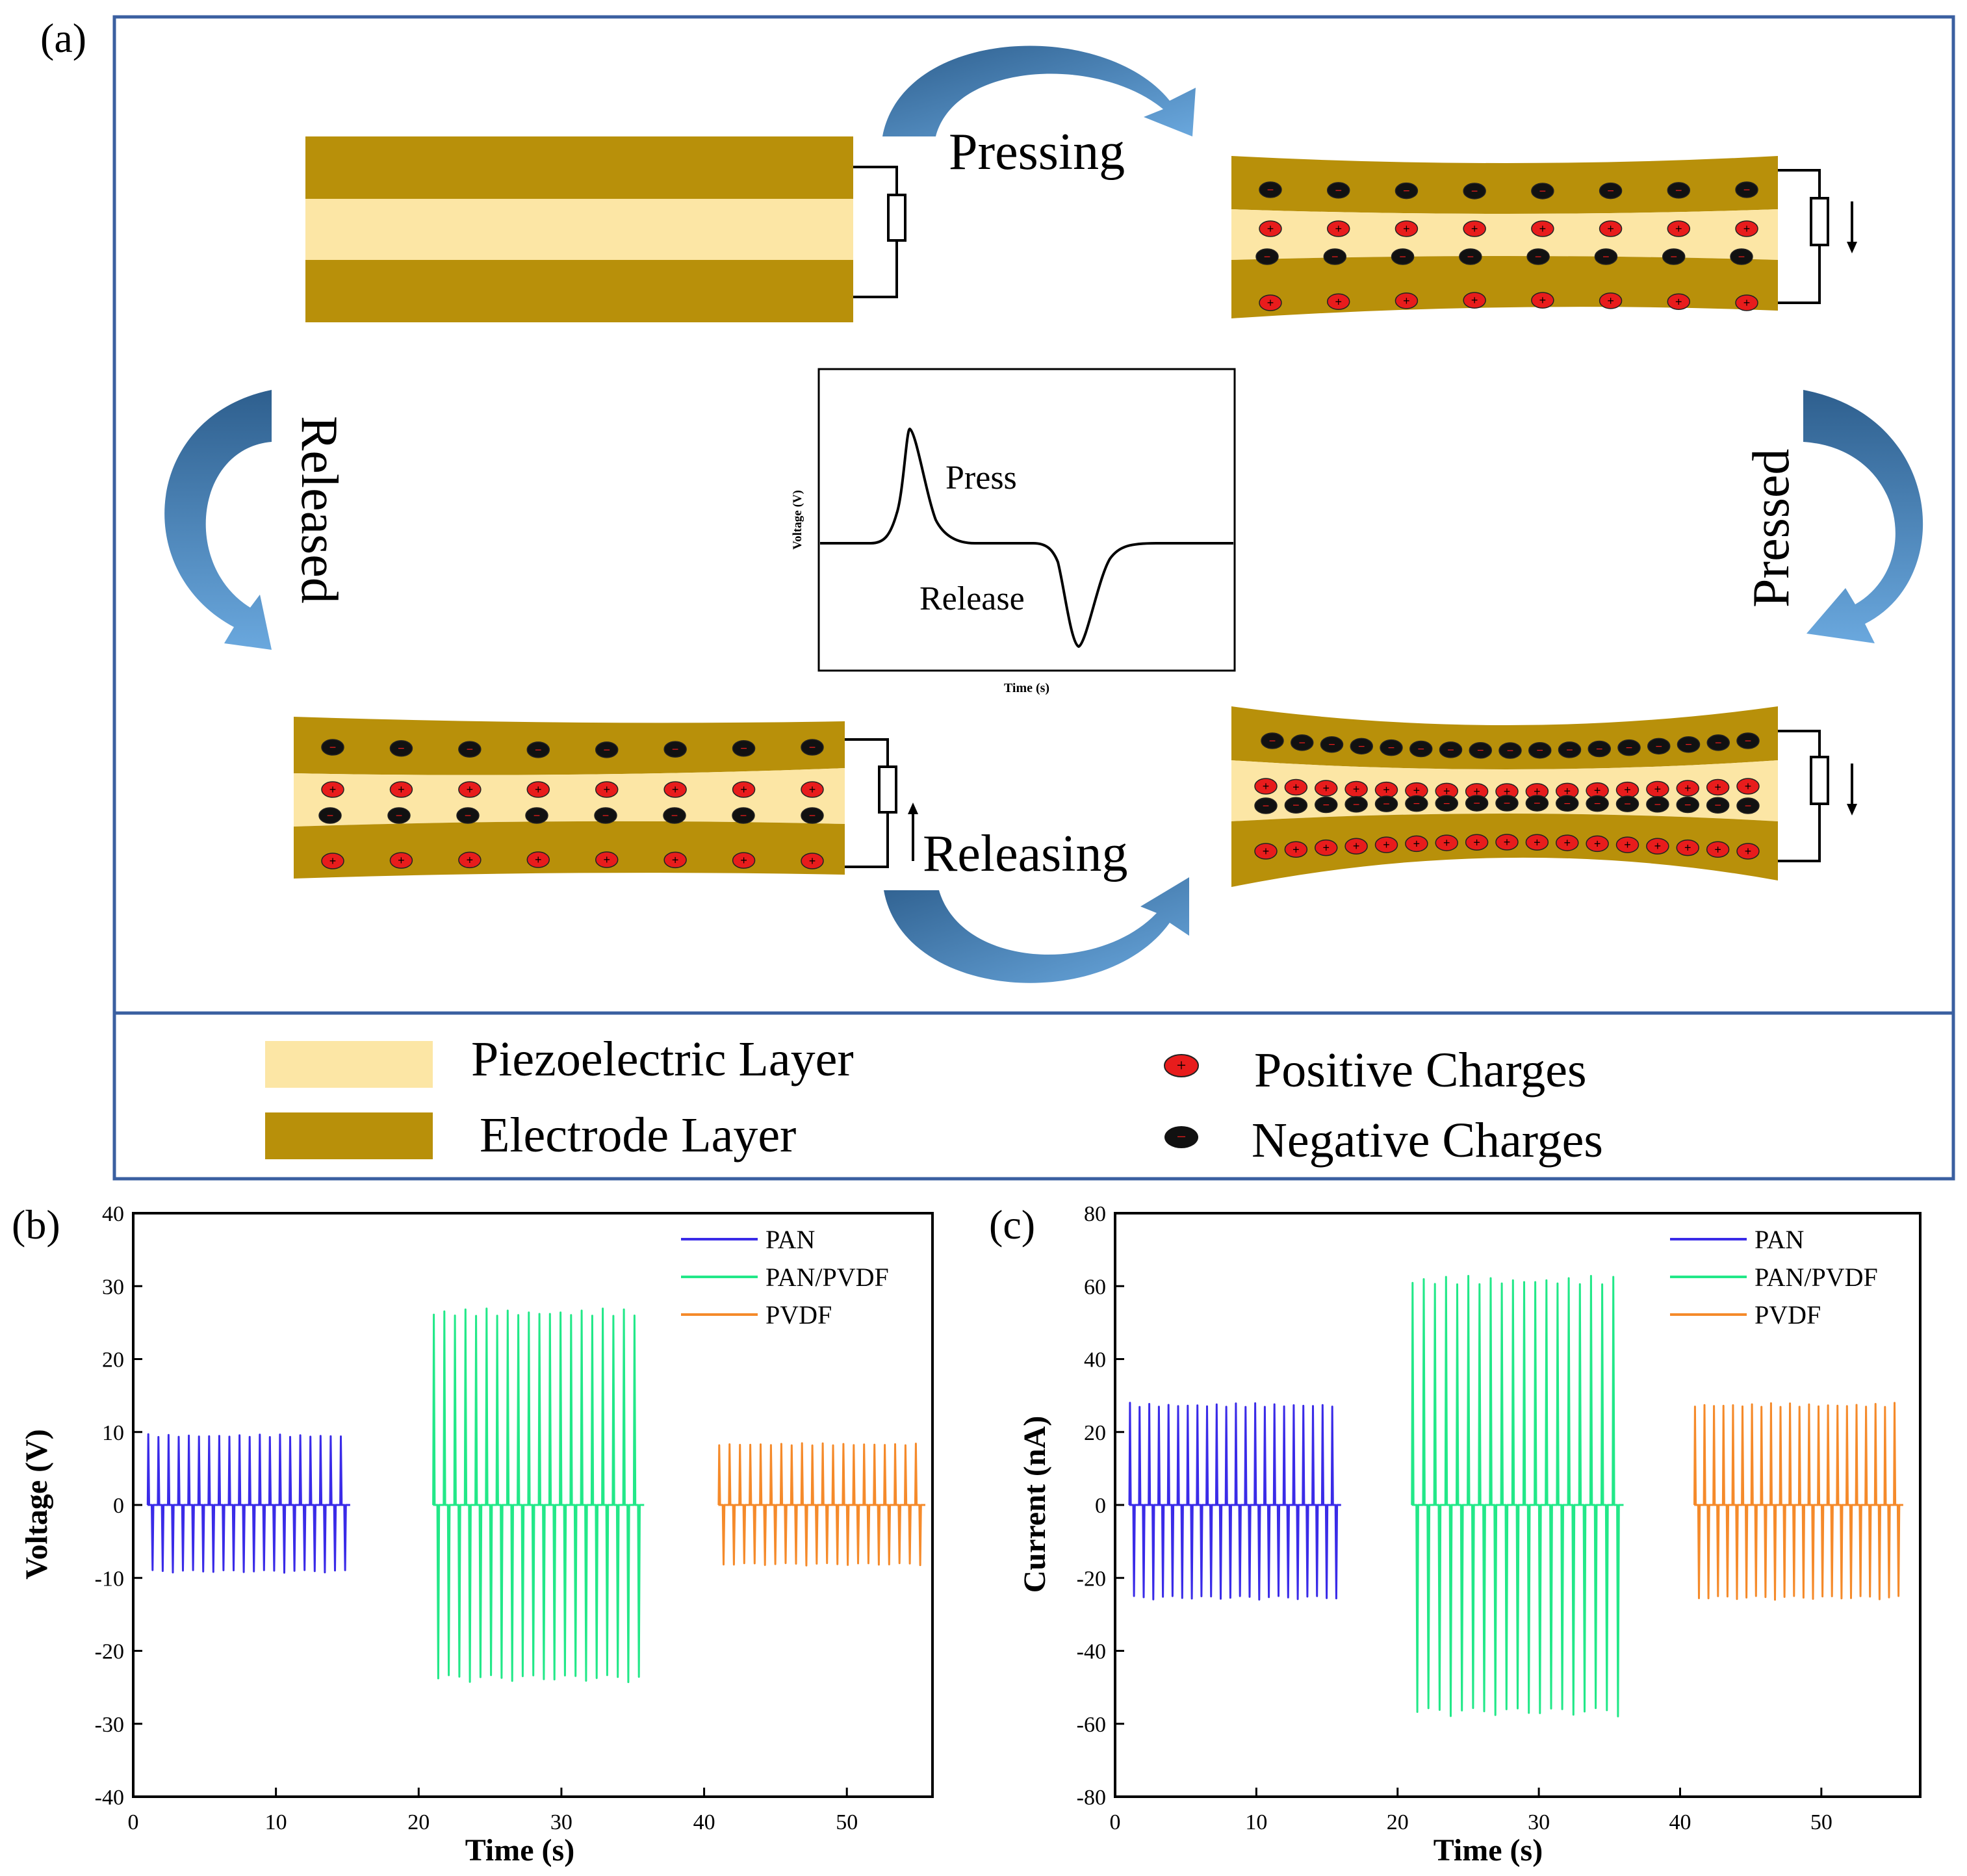 The image size is (1967, 1876). I want to click on piezo-layer, so click(569, 797).